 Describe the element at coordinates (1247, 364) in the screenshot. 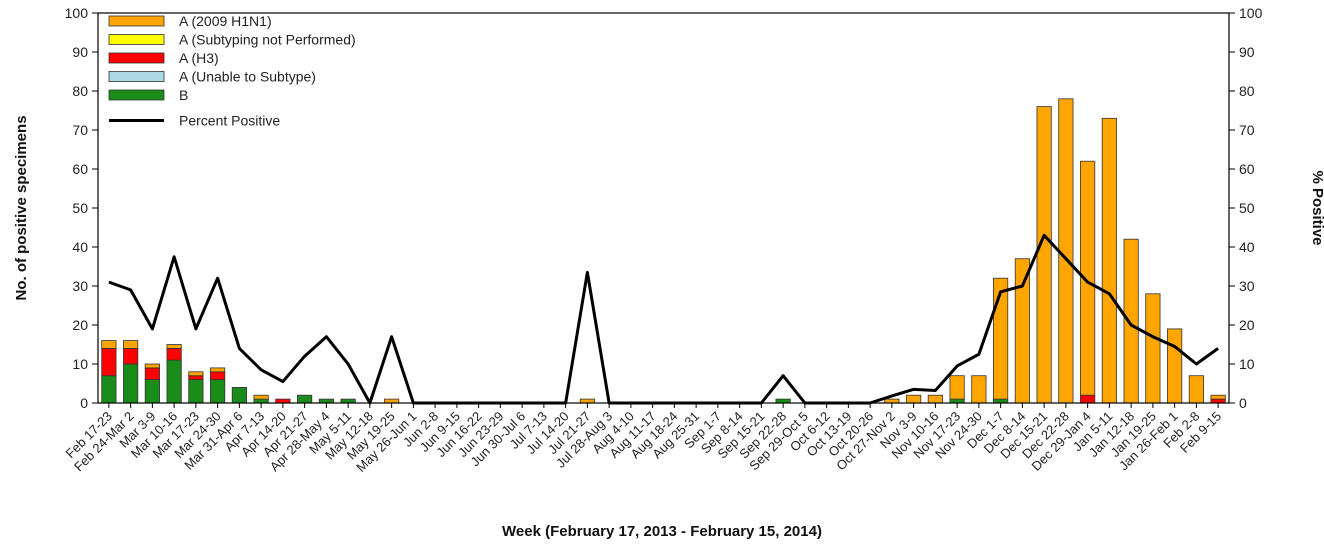

I see `y2-tick-label: 10` at that location.